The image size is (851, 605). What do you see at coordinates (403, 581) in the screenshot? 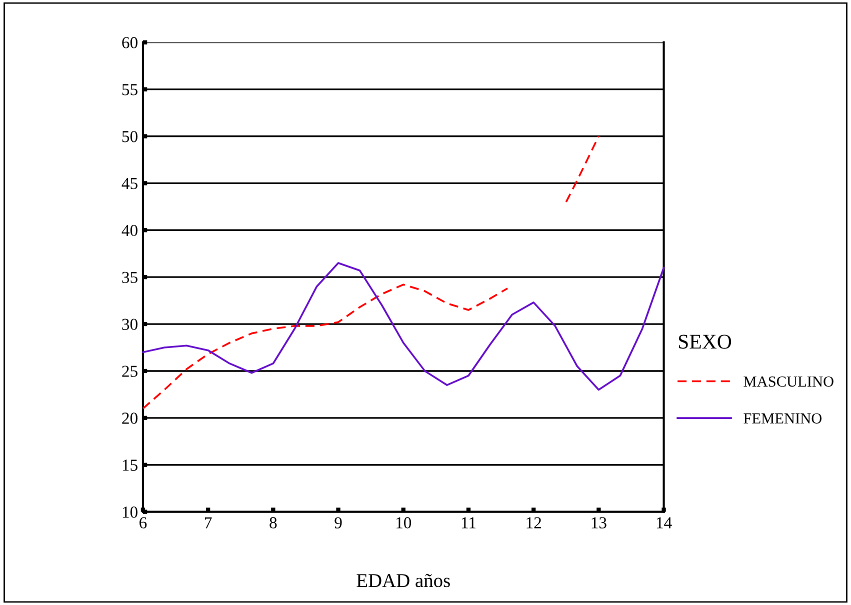
I see `x-axis-title: EDAD años` at bounding box center [403, 581].